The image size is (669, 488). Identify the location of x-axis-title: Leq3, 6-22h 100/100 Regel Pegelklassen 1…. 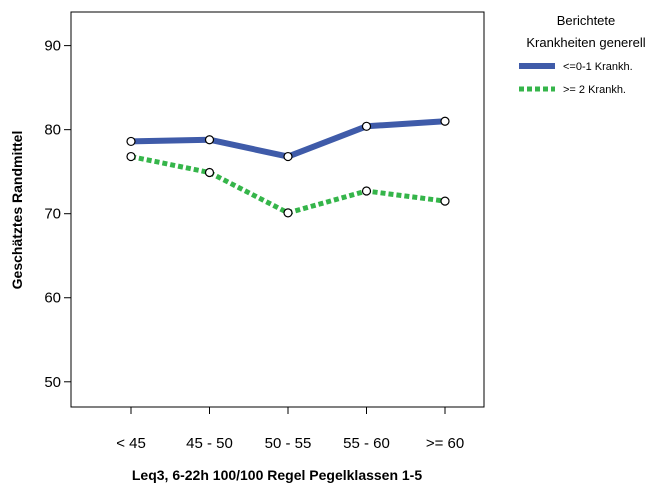
(277, 475).